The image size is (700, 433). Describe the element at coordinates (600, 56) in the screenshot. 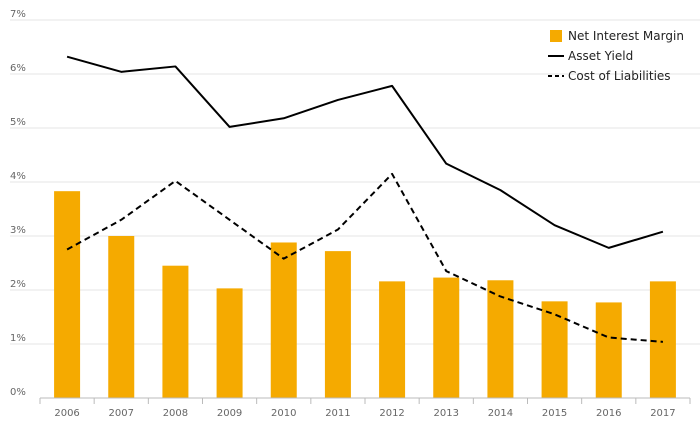

I see `legend-label: Asset Yield` at that location.